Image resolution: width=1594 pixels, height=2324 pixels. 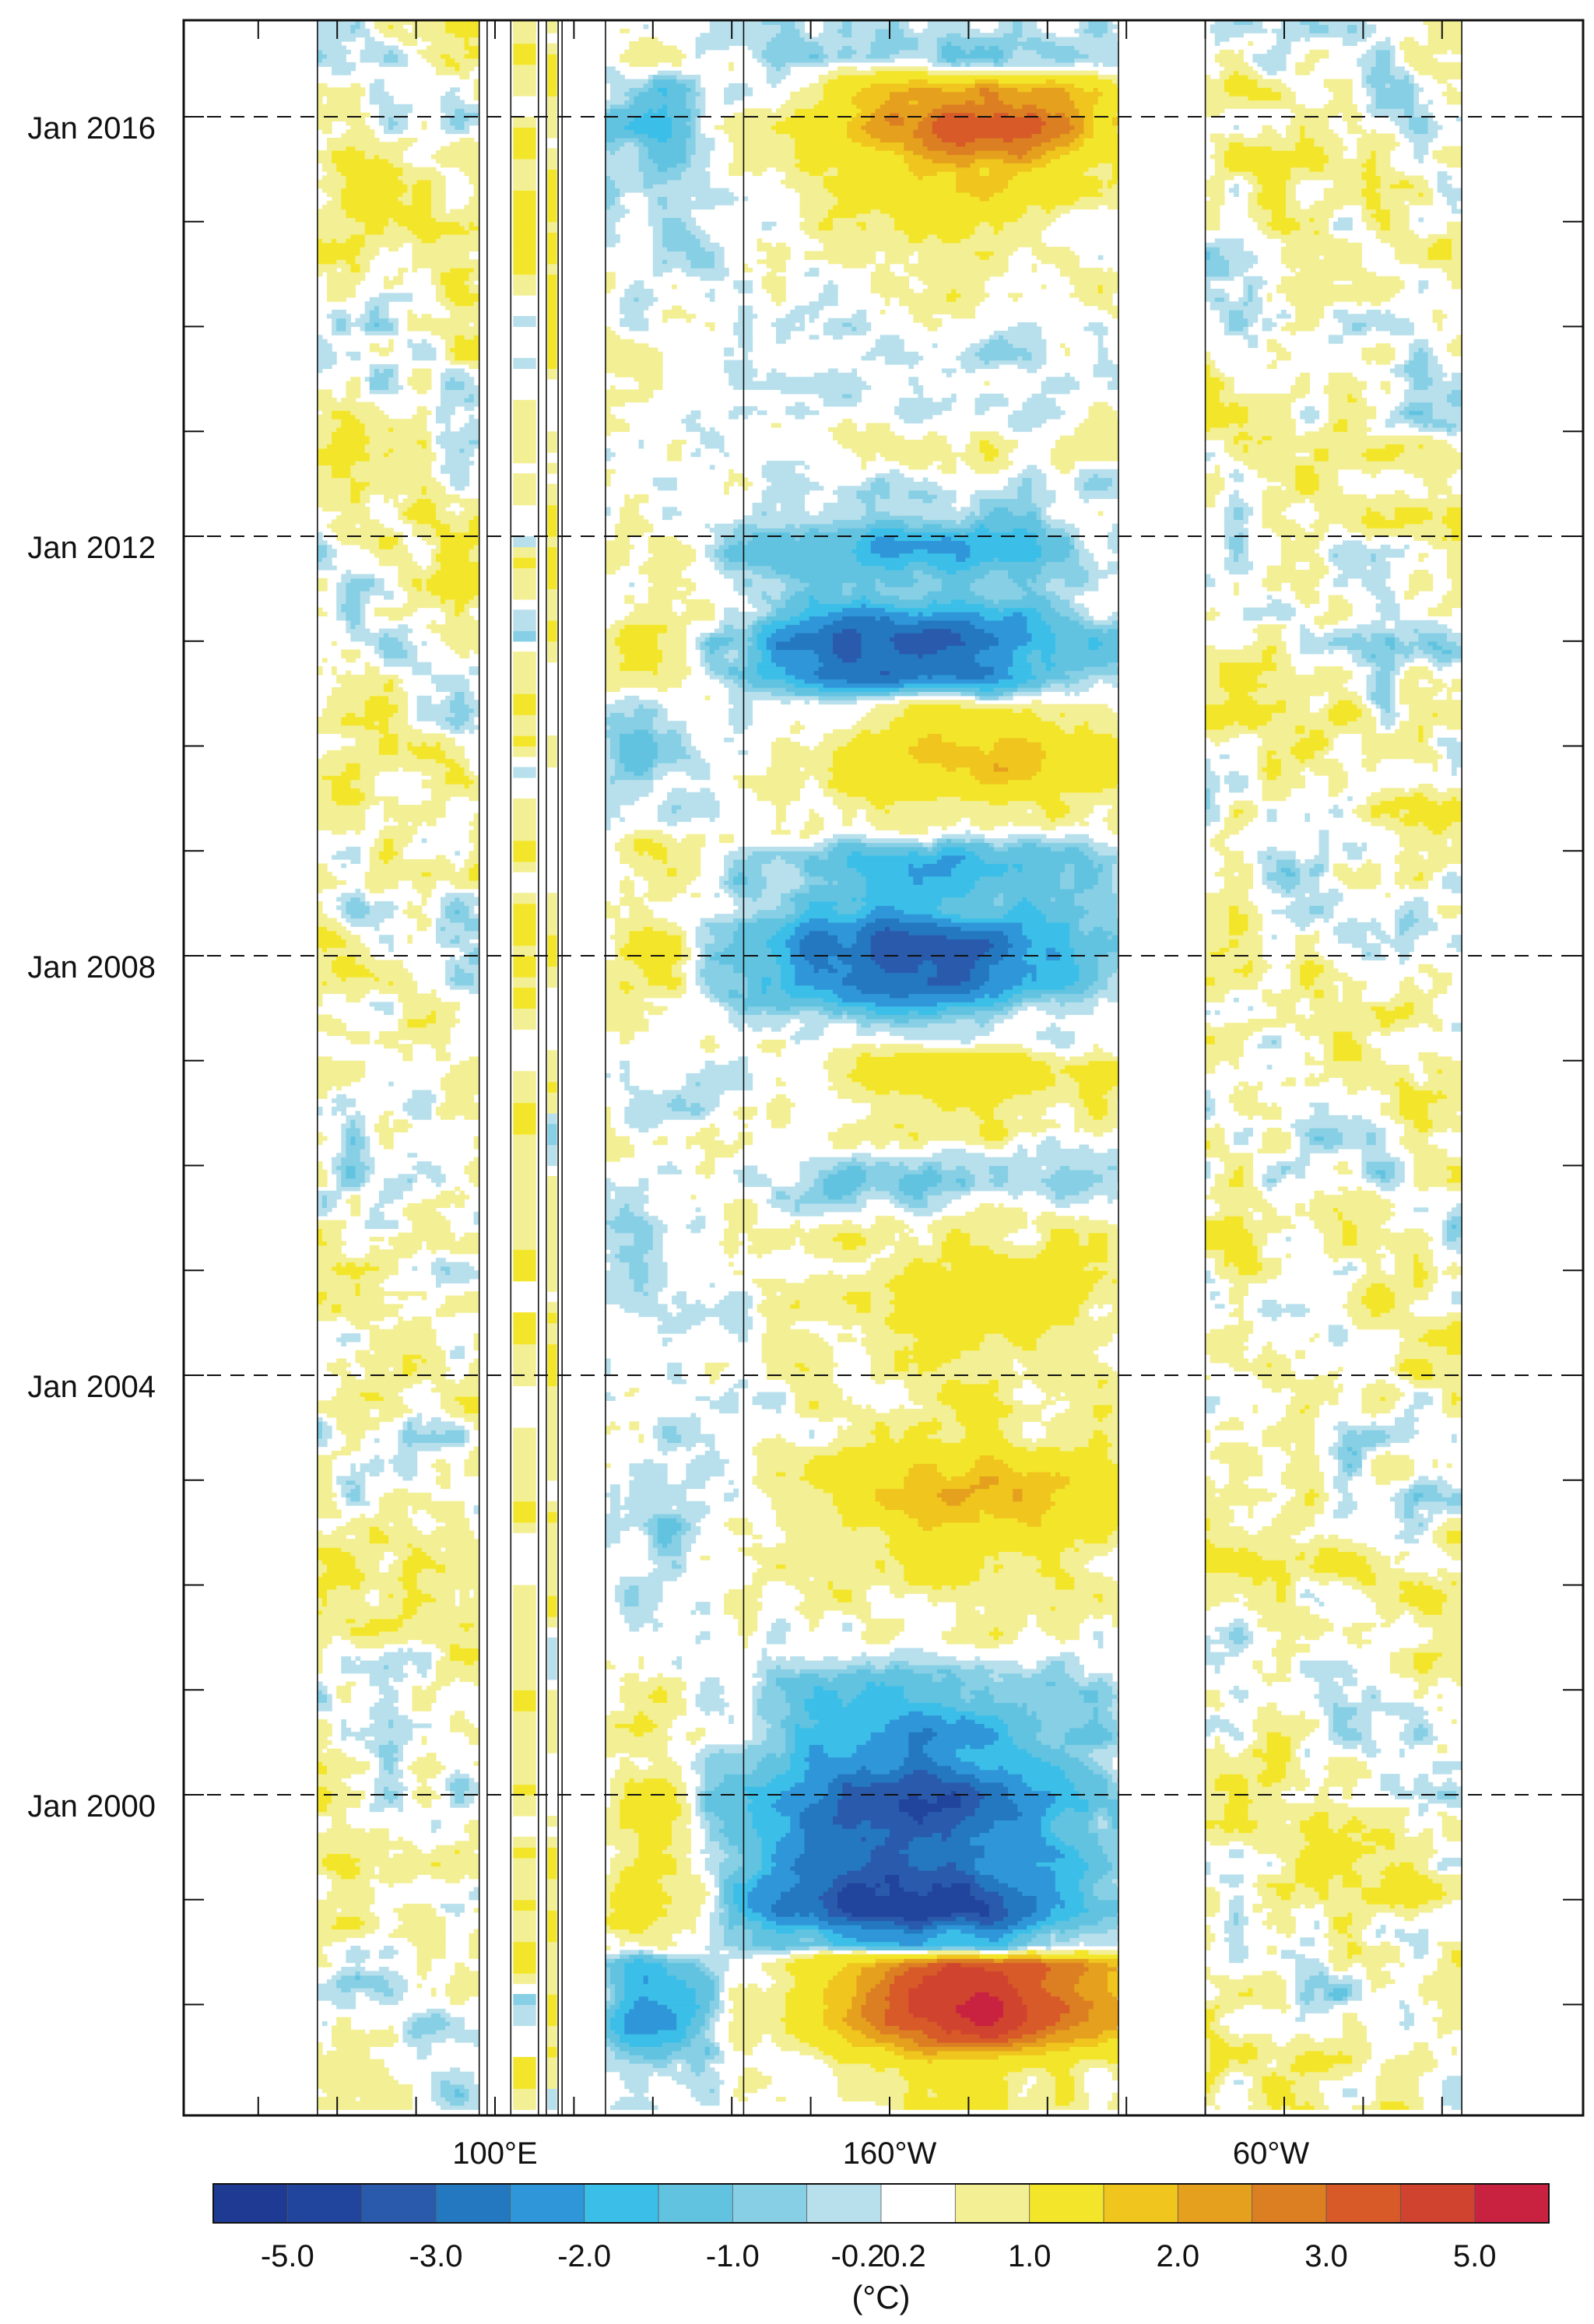 What do you see at coordinates (494, 2153) in the screenshot?
I see `x-tick-label: 100°E` at bounding box center [494, 2153].